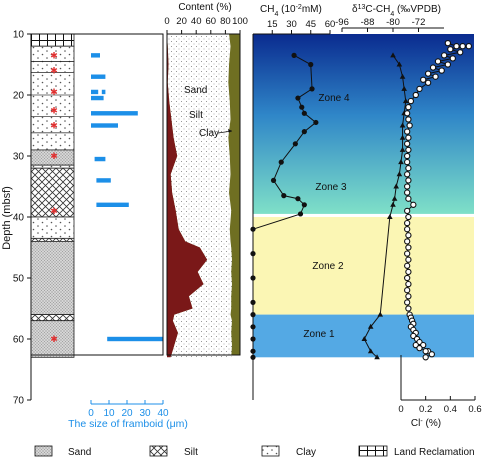 This screenshot has height=462, width=484. What do you see at coordinates (7, 218) in the screenshot?
I see `depth-axis-label: Depth (mbsf)` at bounding box center [7, 218].